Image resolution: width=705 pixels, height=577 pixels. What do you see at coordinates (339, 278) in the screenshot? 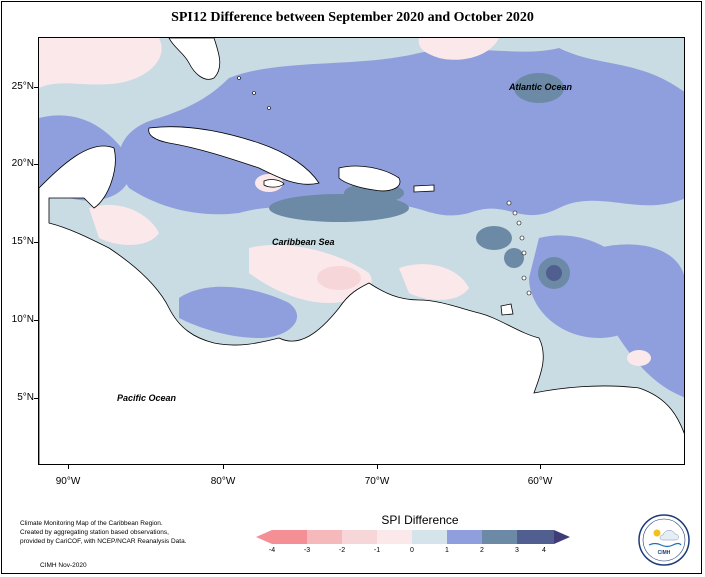
I see `spi-zone-pink-central-deep` at bounding box center [339, 278].